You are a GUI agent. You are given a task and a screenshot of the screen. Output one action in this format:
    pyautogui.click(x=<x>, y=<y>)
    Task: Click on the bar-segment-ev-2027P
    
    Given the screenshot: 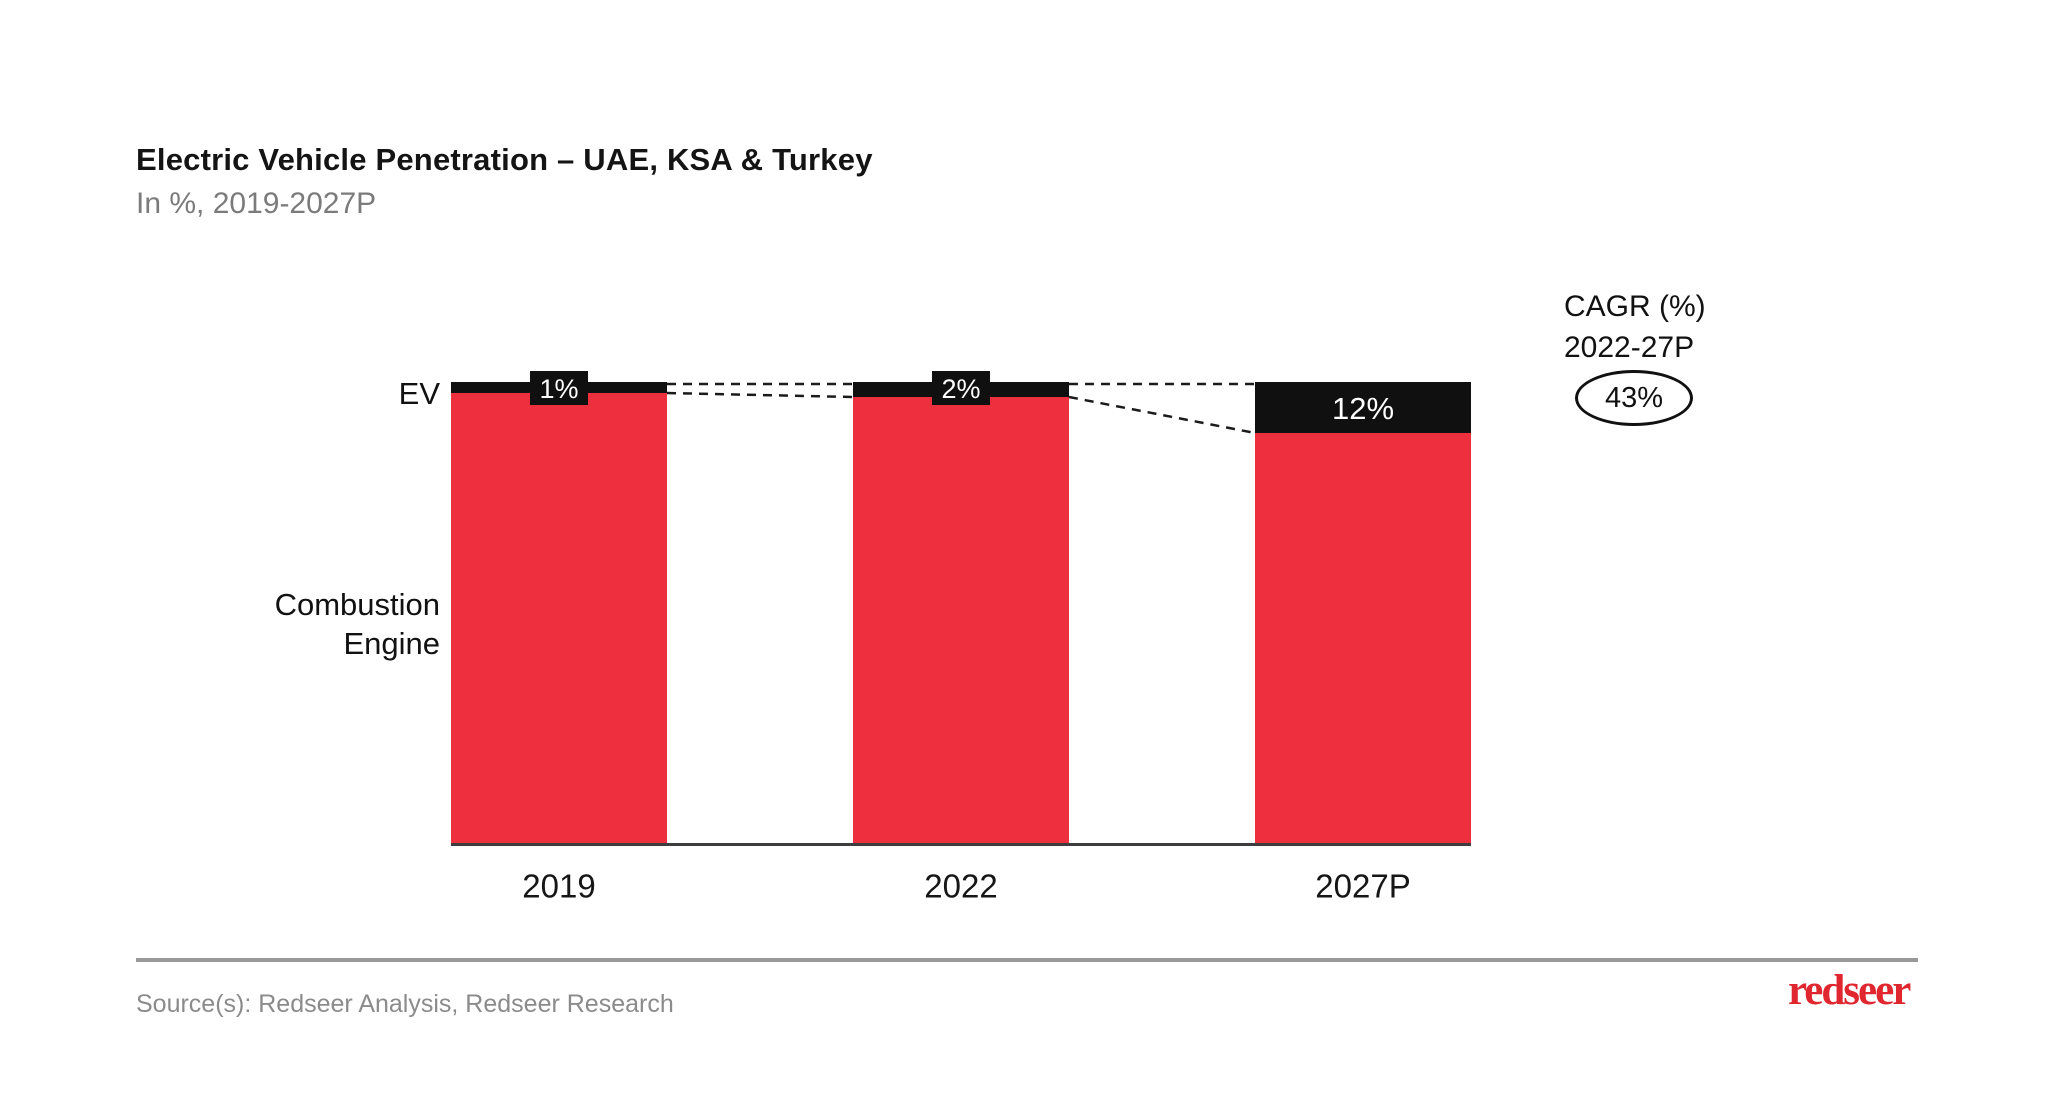 What is the action you would take?
    pyautogui.click(x=1363, y=407)
    